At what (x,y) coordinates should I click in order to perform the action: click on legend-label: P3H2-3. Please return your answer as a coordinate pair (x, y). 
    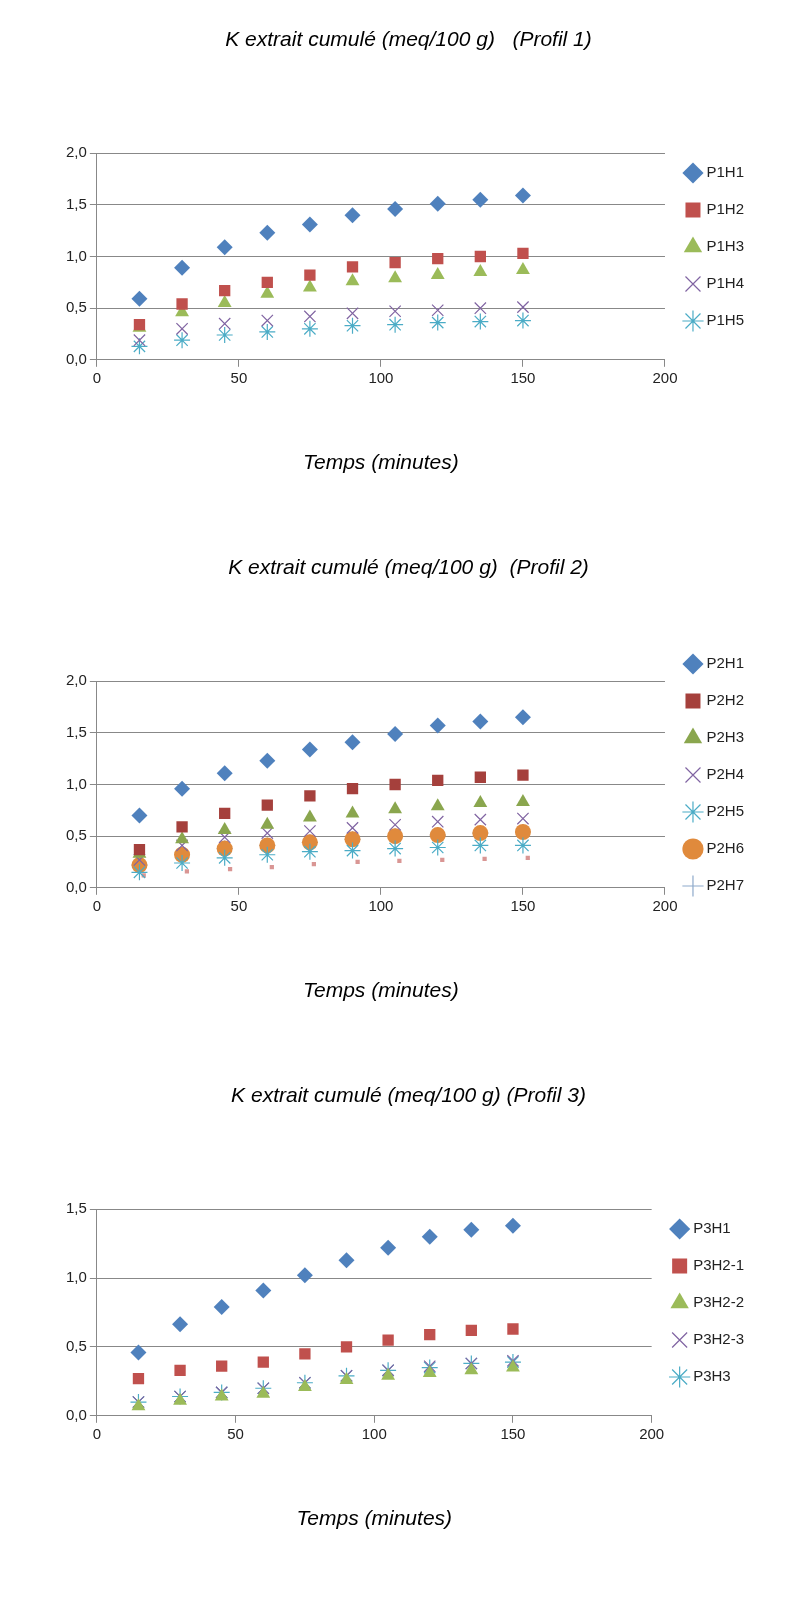
    Looking at the image, I should click on (718, 1339).